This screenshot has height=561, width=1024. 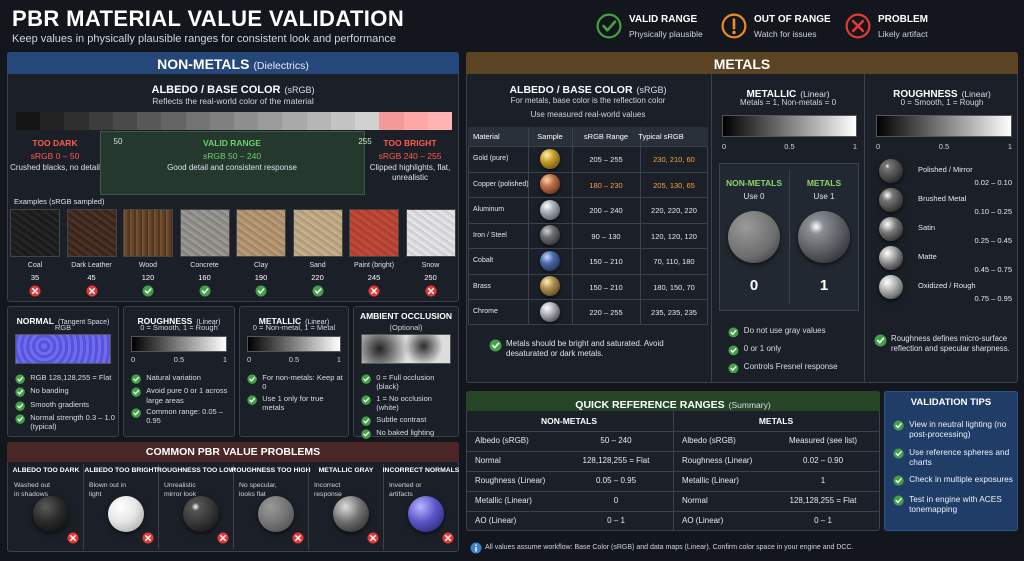 What do you see at coordinates (993, 269) in the screenshot?
I see `roughness-range: 0.45 – 0.75` at bounding box center [993, 269].